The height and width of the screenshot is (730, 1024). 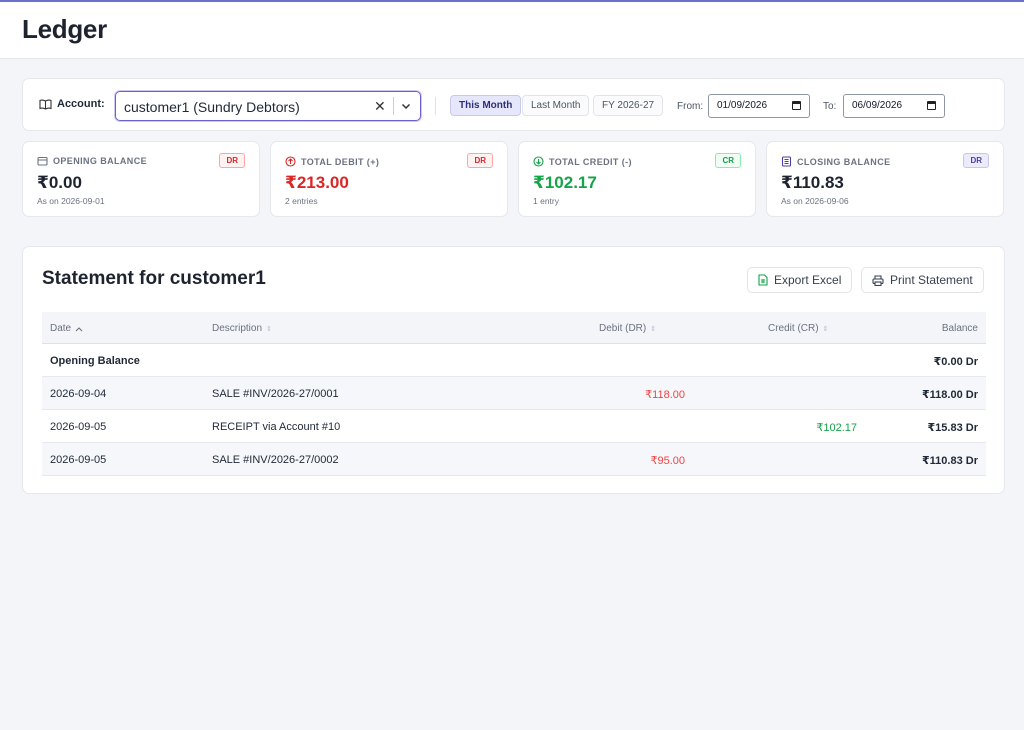 What do you see at coordinates (514, 360) in the screenshot?
I see `opening-balance-row: Opening Balance ₹0.00 Dr` at bounding box center [514, 360].